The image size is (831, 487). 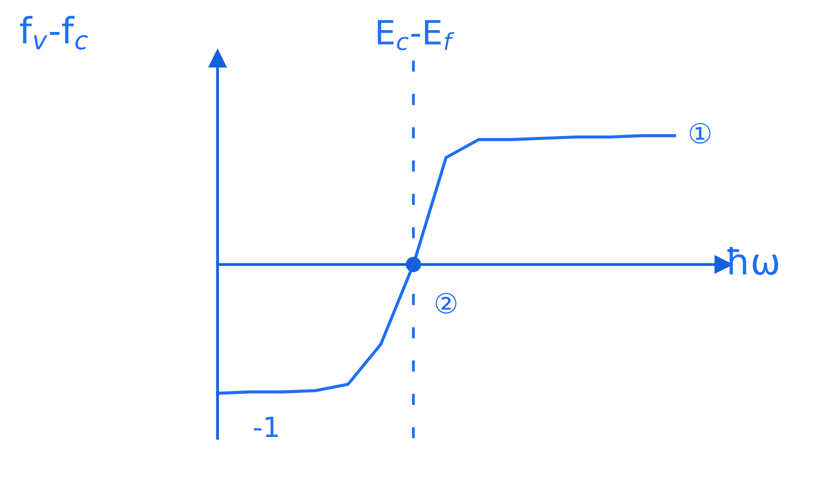 What do you see at coordinates (266, 426) in the screenshot?
I see `text: -1` at bounding box center [266, 426].